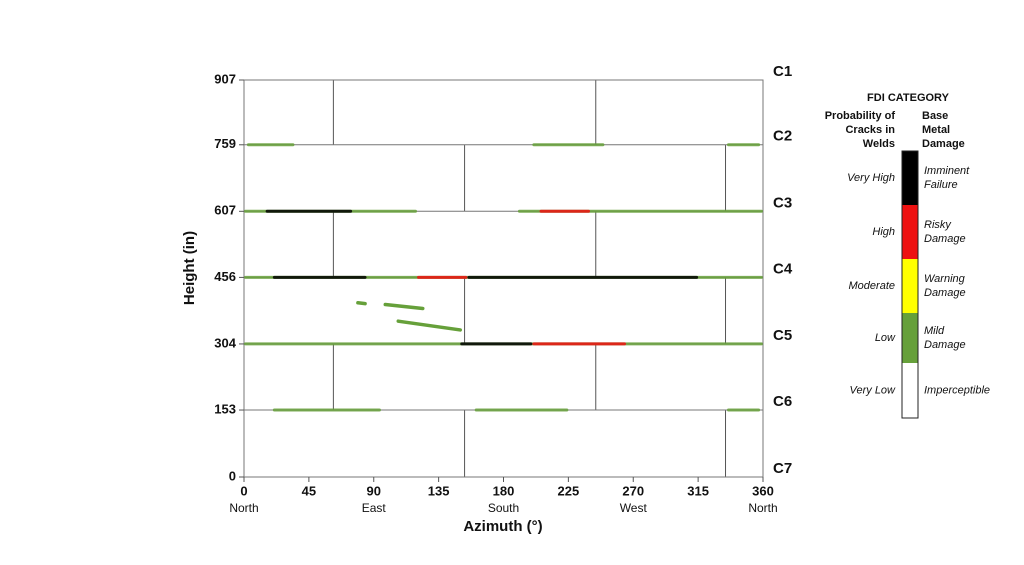  Describe the element at coordinates (698, 490) in the screenshot. I see `x-tick-label: 315` at that location.